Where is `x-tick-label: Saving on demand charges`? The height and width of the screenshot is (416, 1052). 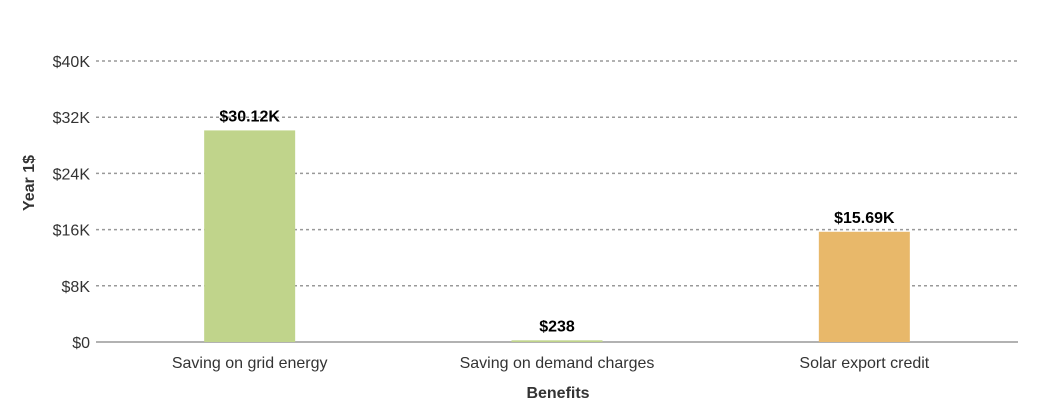 x-tick-label: Saving on demand charges is located at coordinates (557, 363).